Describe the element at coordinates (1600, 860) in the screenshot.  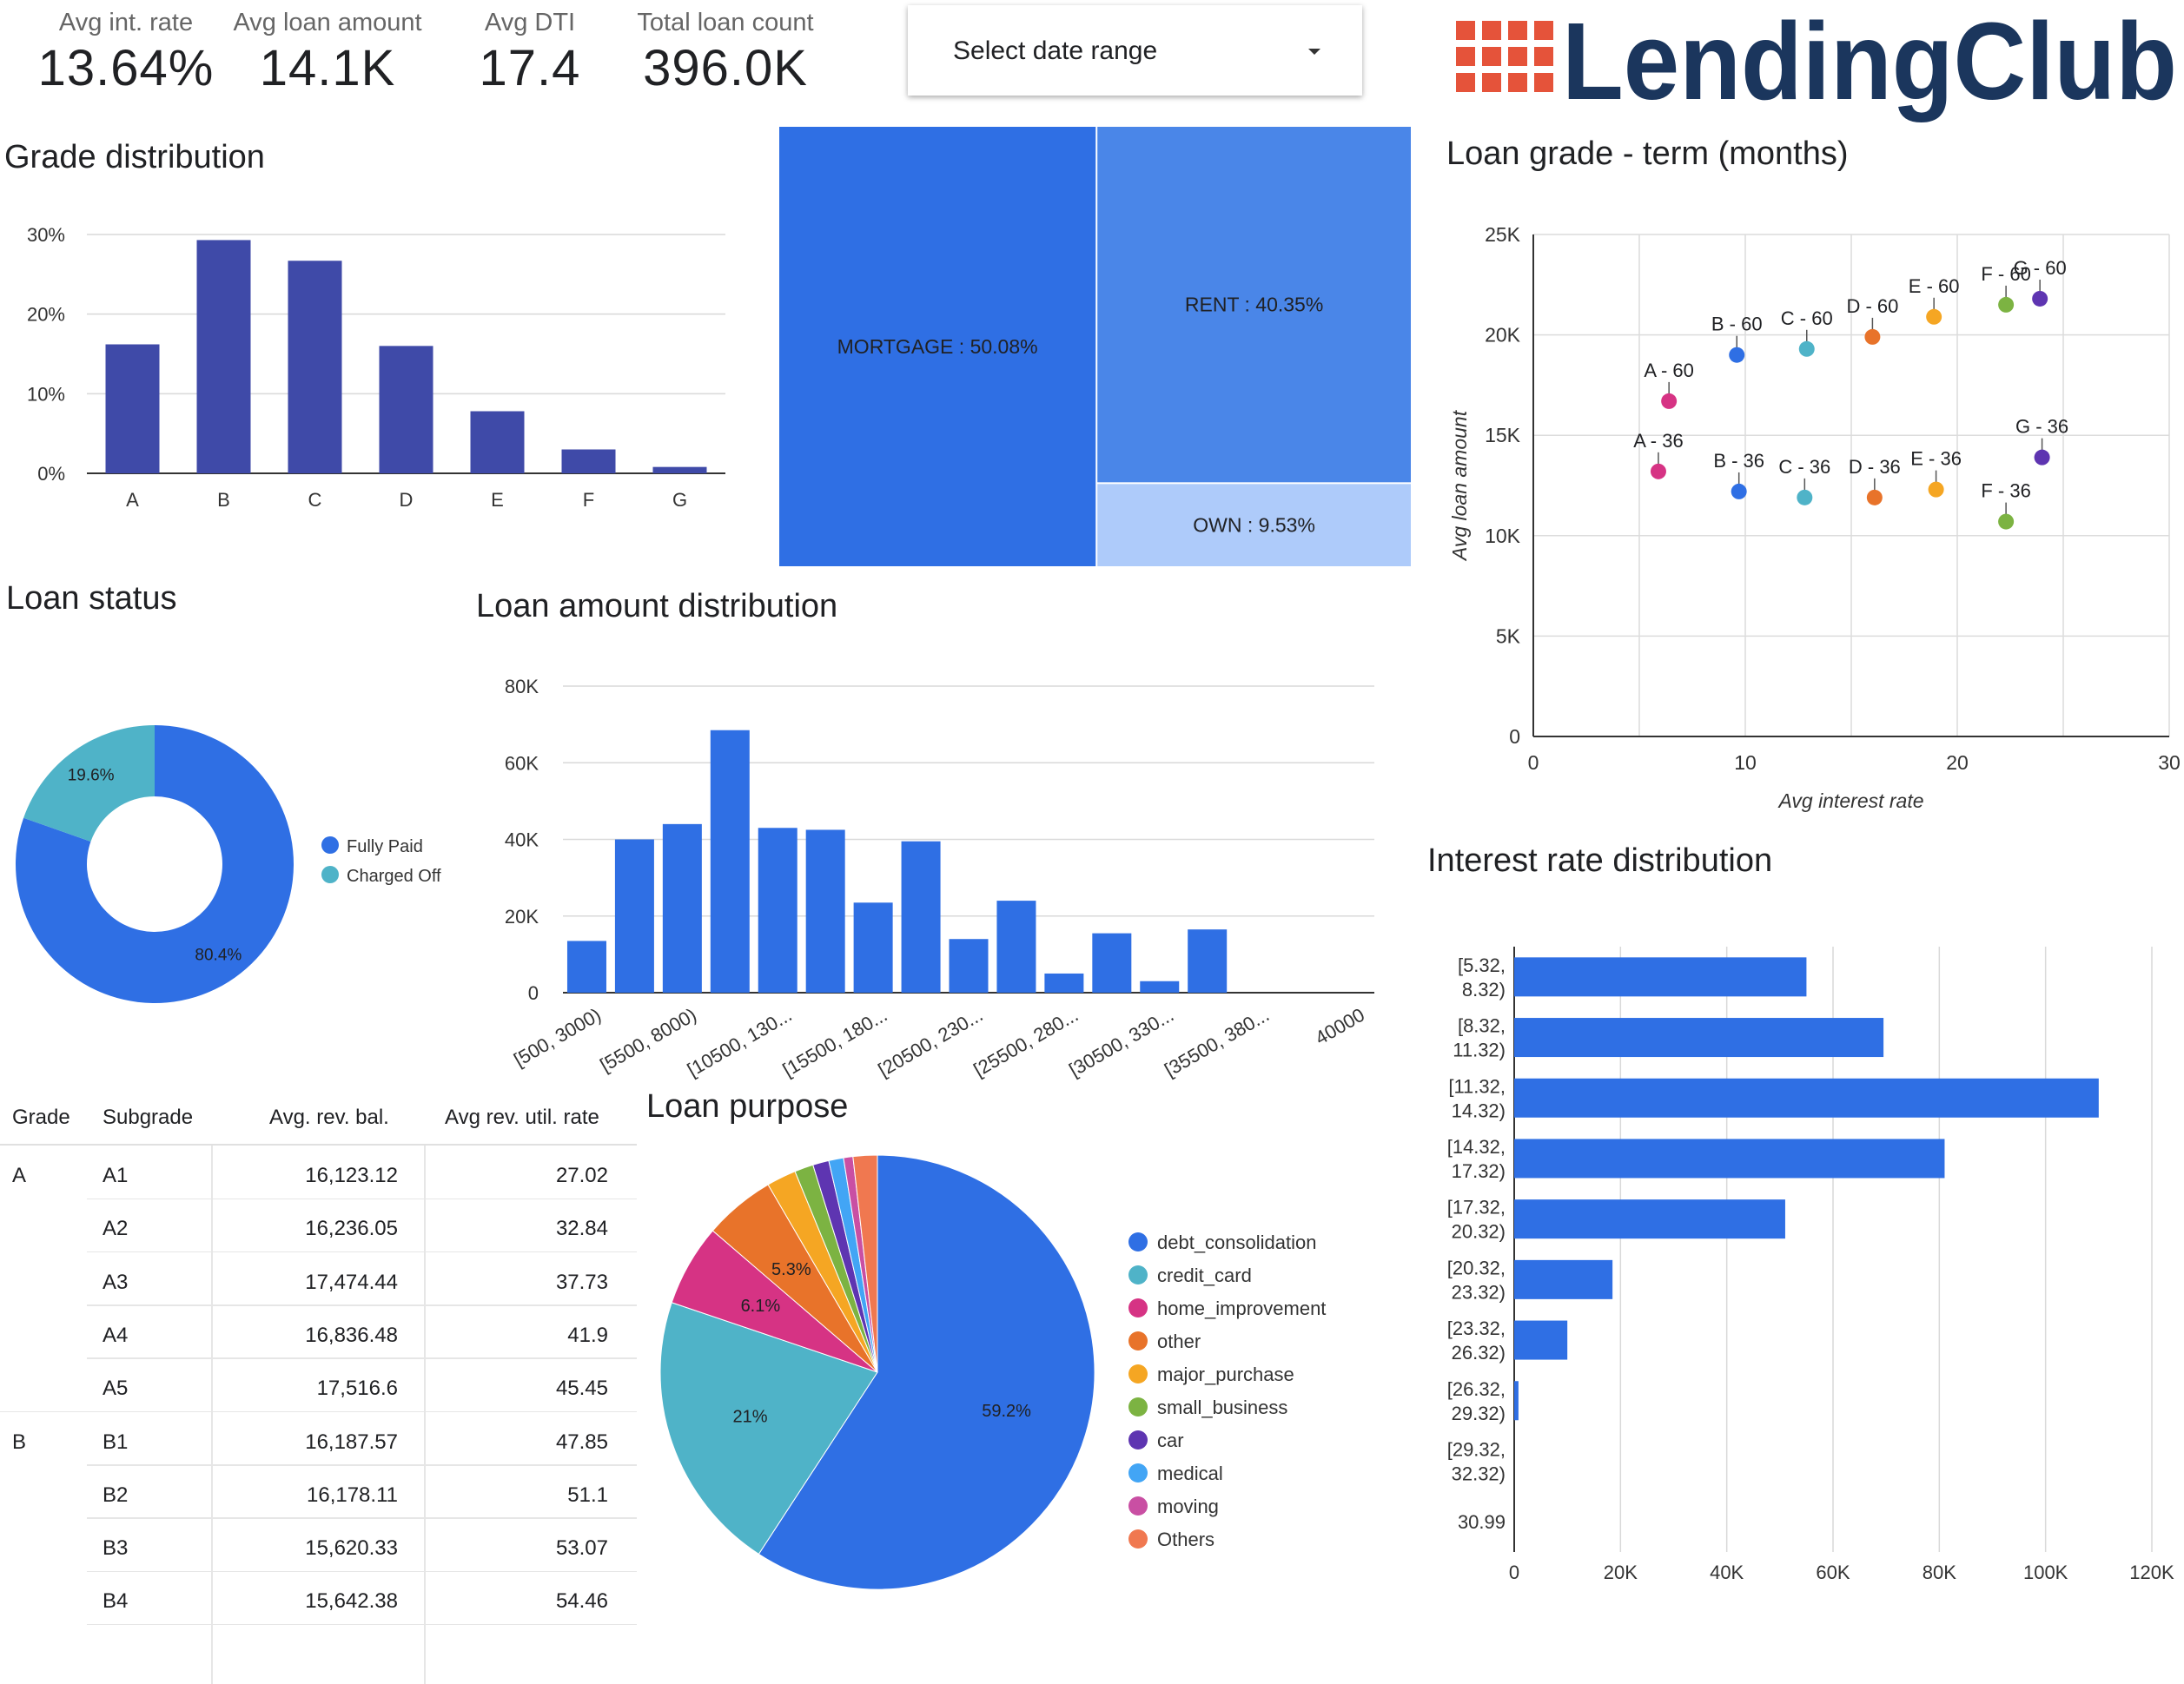
I see `interest-rate-distribution-title: Interest rate distribution` at that location.